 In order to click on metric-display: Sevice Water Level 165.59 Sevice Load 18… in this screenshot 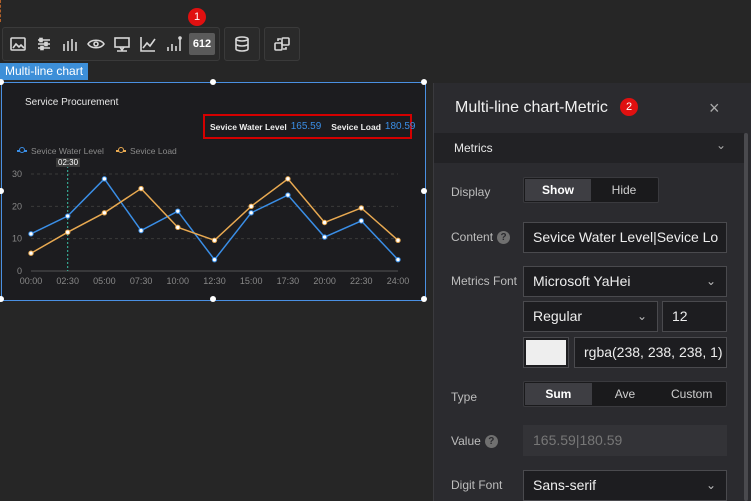, I will do `click(309, 126)`.